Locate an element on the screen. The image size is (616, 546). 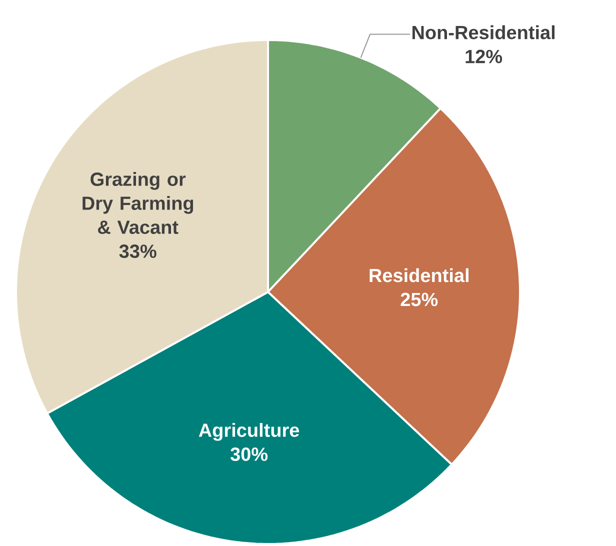
data-label: 12% is located at coordinates (484, 57).